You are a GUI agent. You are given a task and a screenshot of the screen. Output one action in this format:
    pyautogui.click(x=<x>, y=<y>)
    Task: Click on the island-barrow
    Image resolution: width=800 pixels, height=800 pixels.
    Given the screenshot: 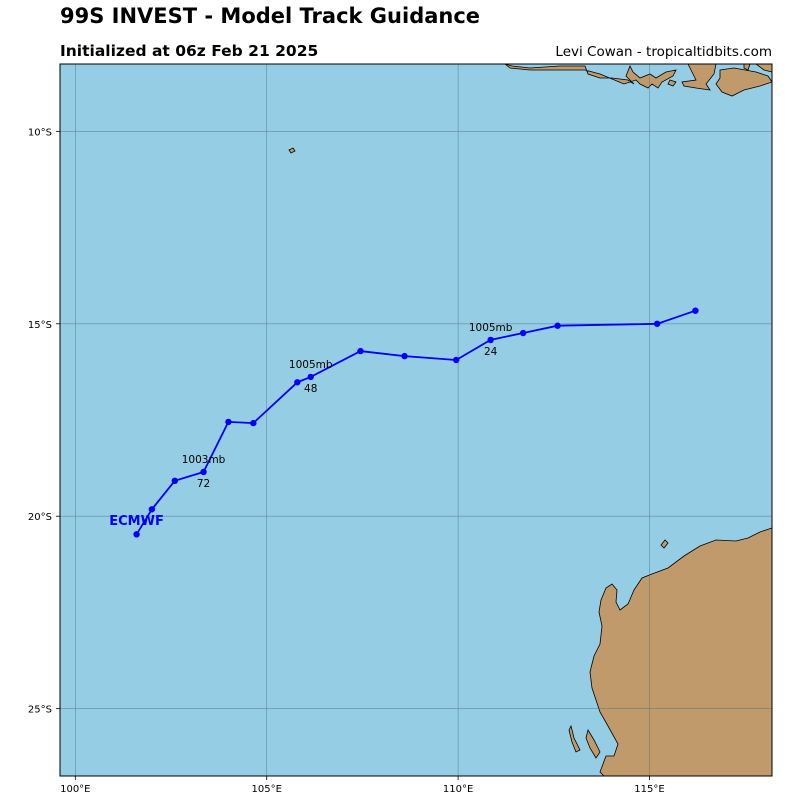 What is the action you would take?
    pyautogui.click(x=664, y=544)
    